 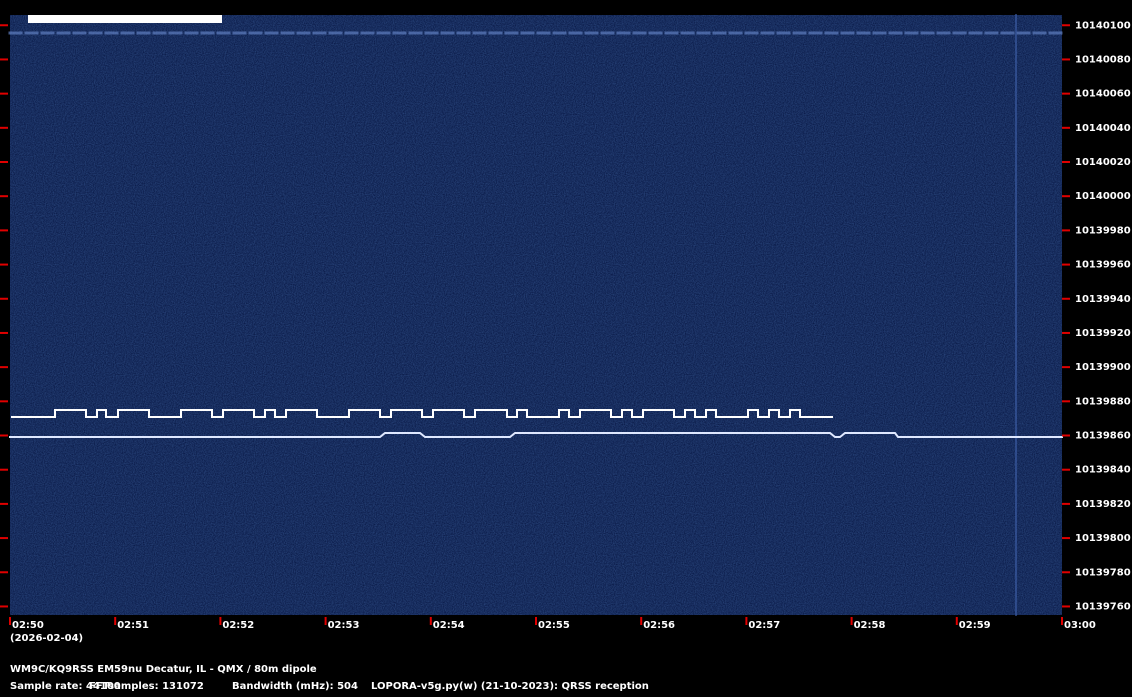 I want to click on y-tick-label: 10139800, so click(x=1103, y=538).